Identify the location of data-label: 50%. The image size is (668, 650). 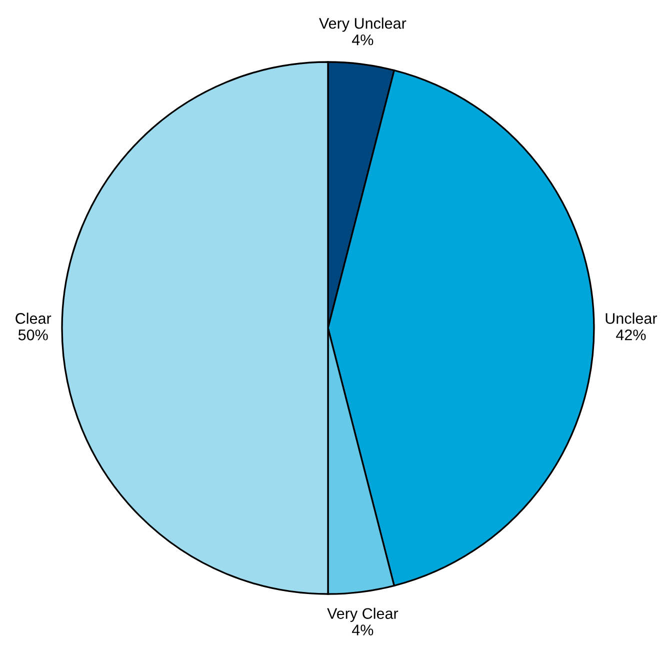
(33, 335).